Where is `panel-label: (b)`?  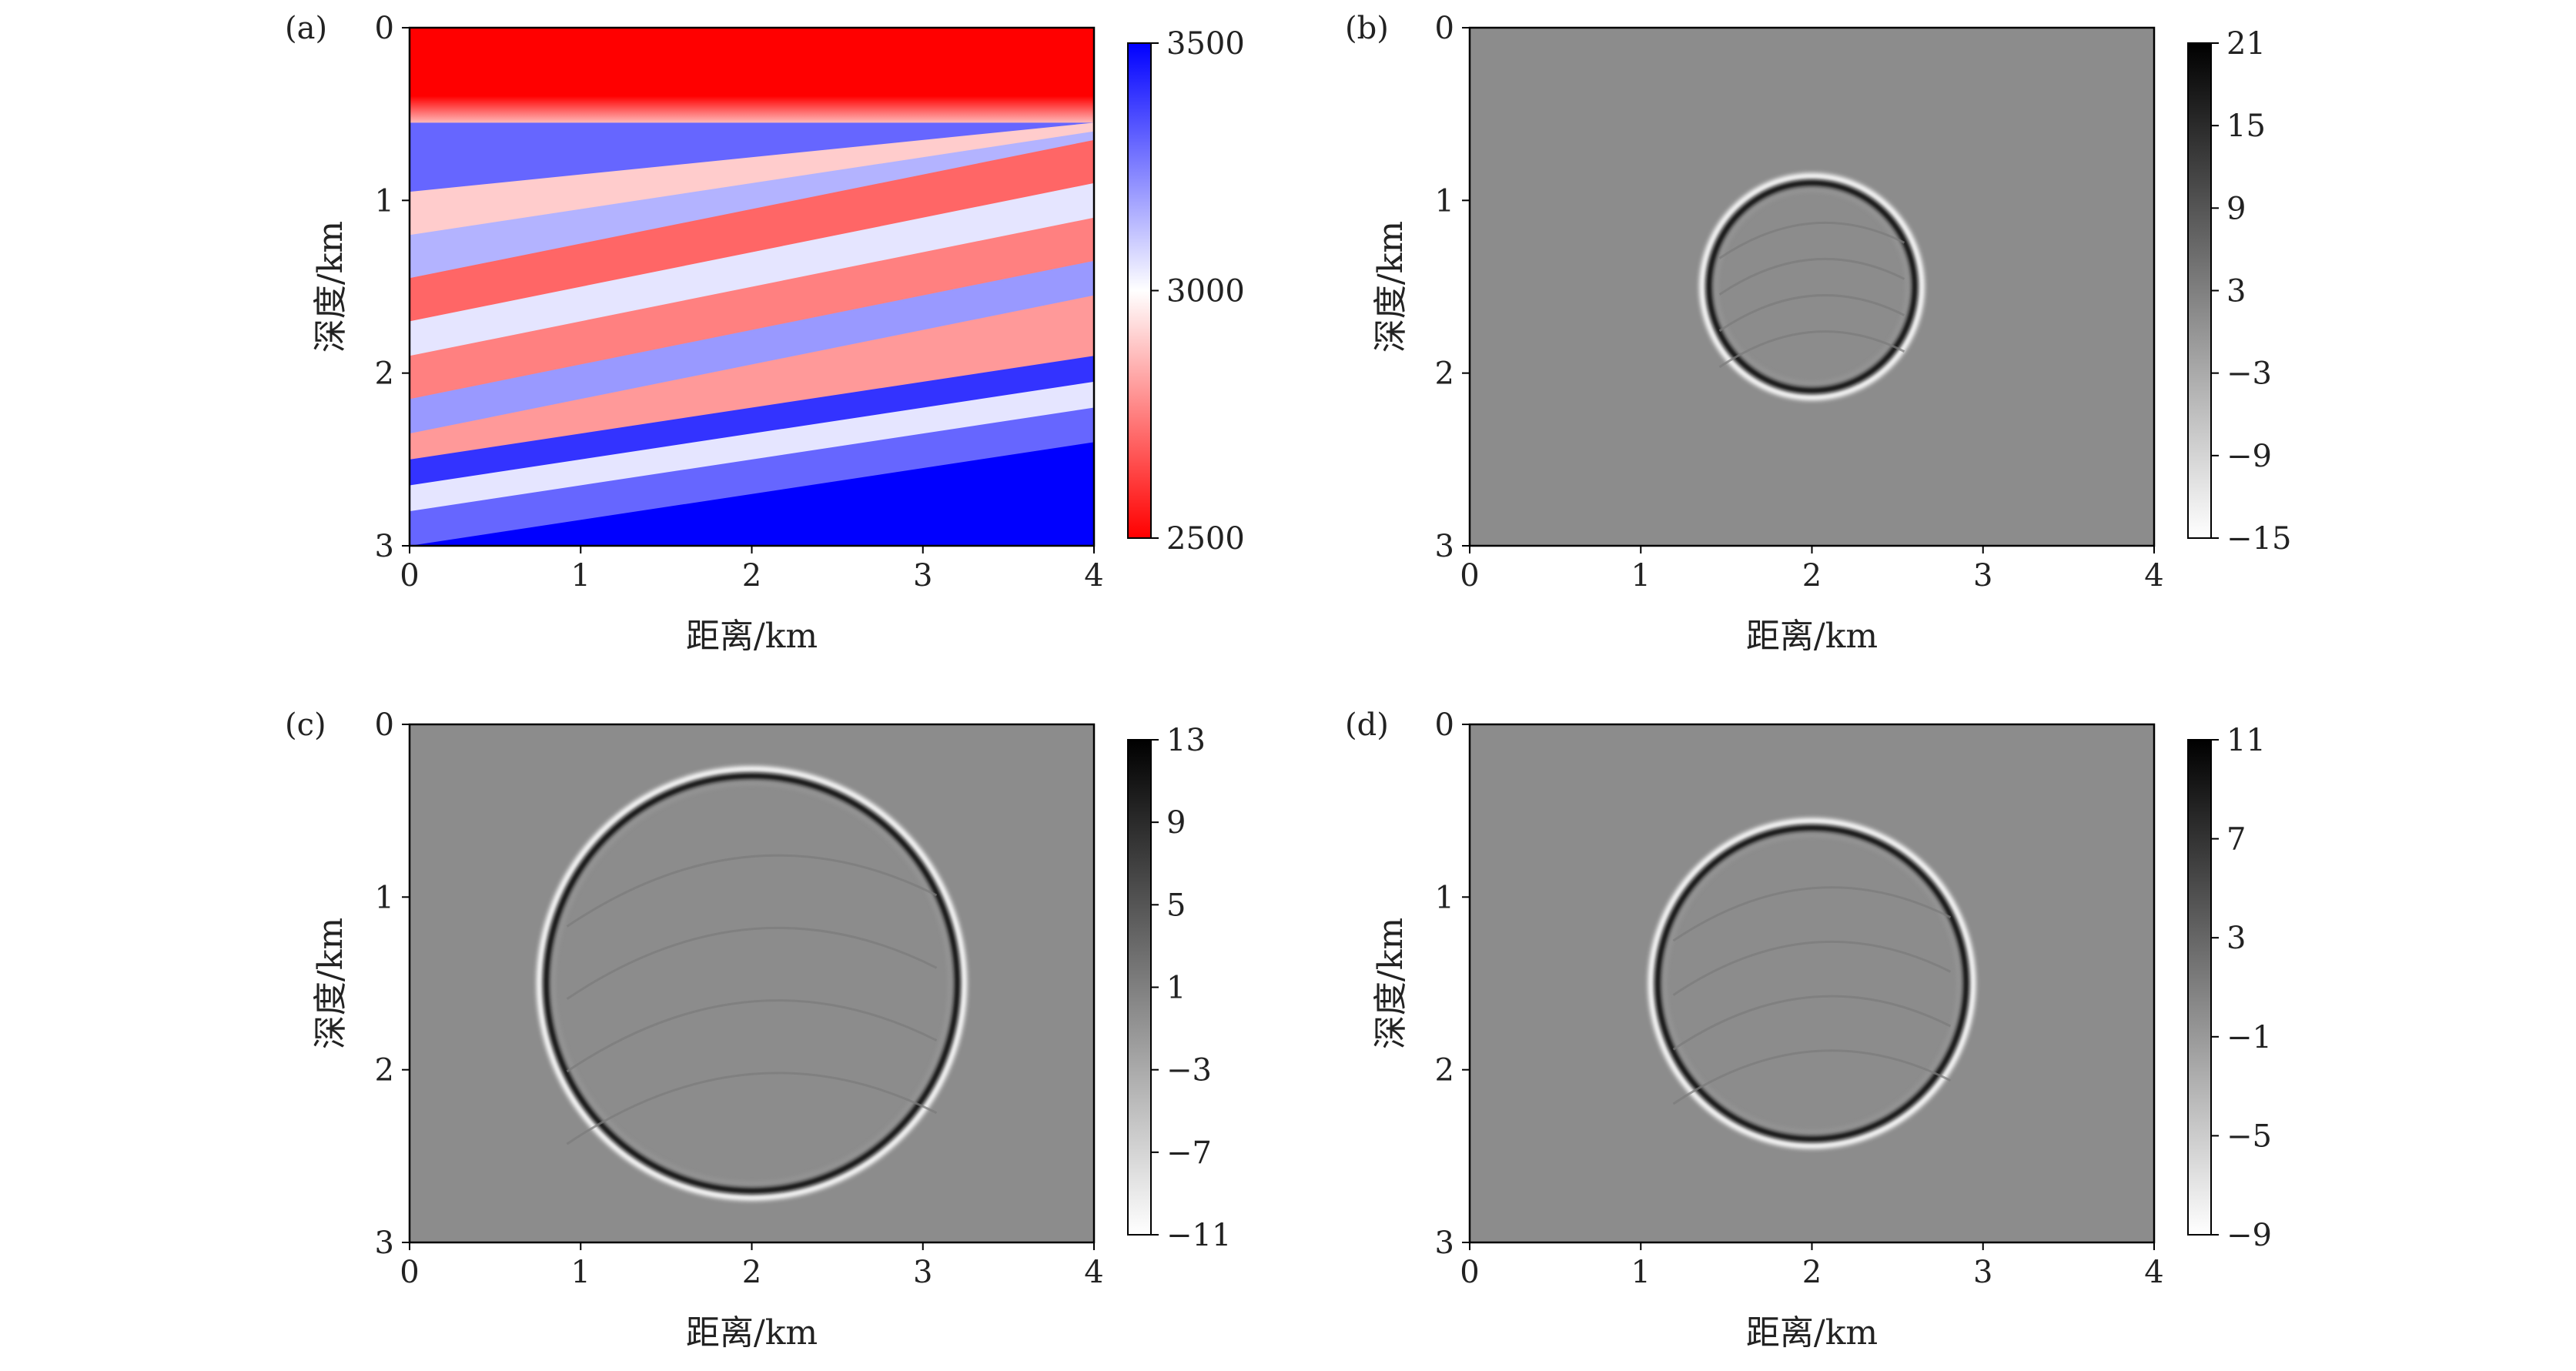
panel-label: (b) is located at coordinates (1367, 29).